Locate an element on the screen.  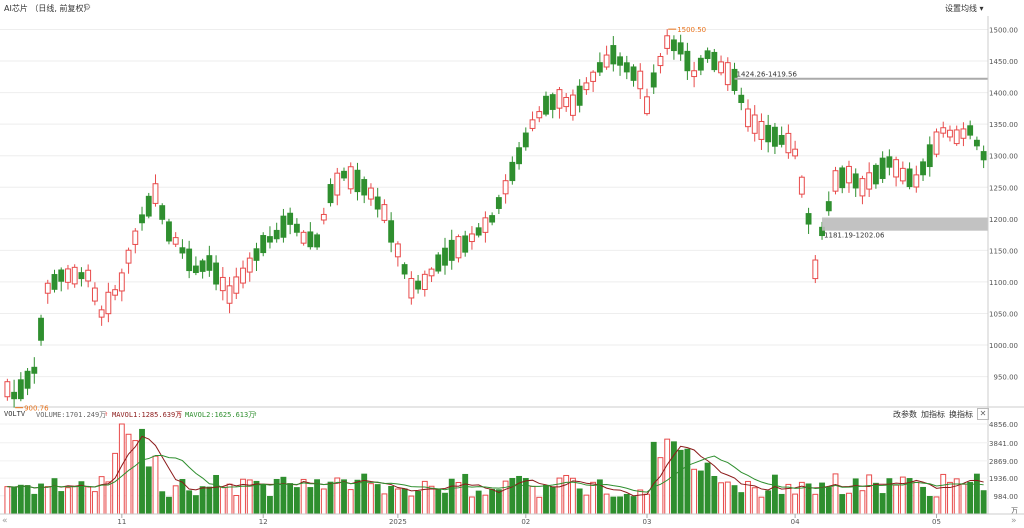
volume-tick-label: 2869.00 is located at coordinates (1003, 462).